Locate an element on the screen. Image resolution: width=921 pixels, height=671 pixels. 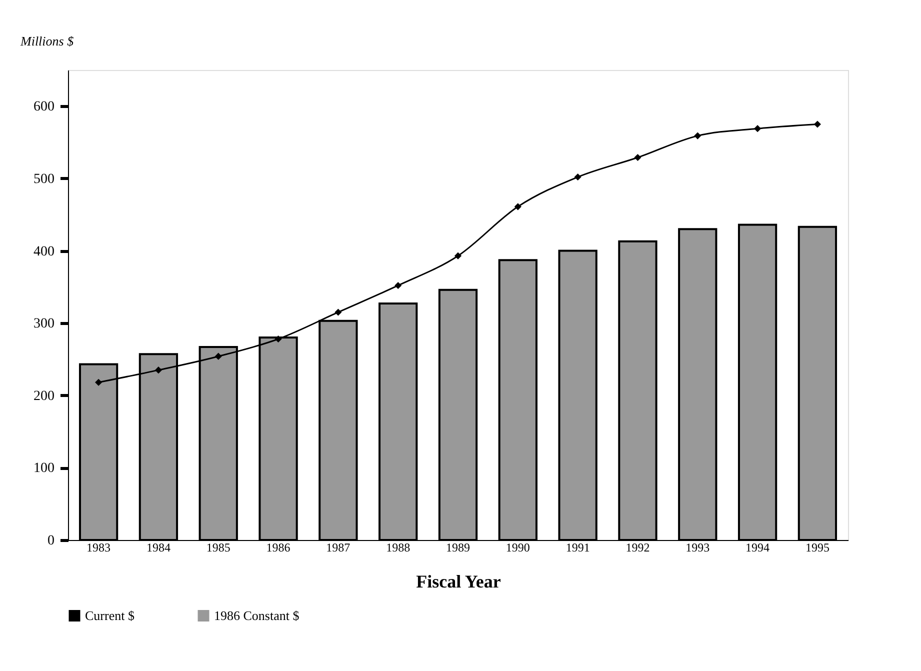
x-tick-label: 1990 is located at coordinates (518, 547).